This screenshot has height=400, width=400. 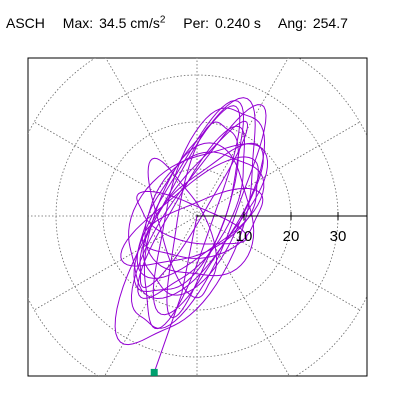 I want to click on period-readout: Per: 0.240 s, so click(x=222, y=23).